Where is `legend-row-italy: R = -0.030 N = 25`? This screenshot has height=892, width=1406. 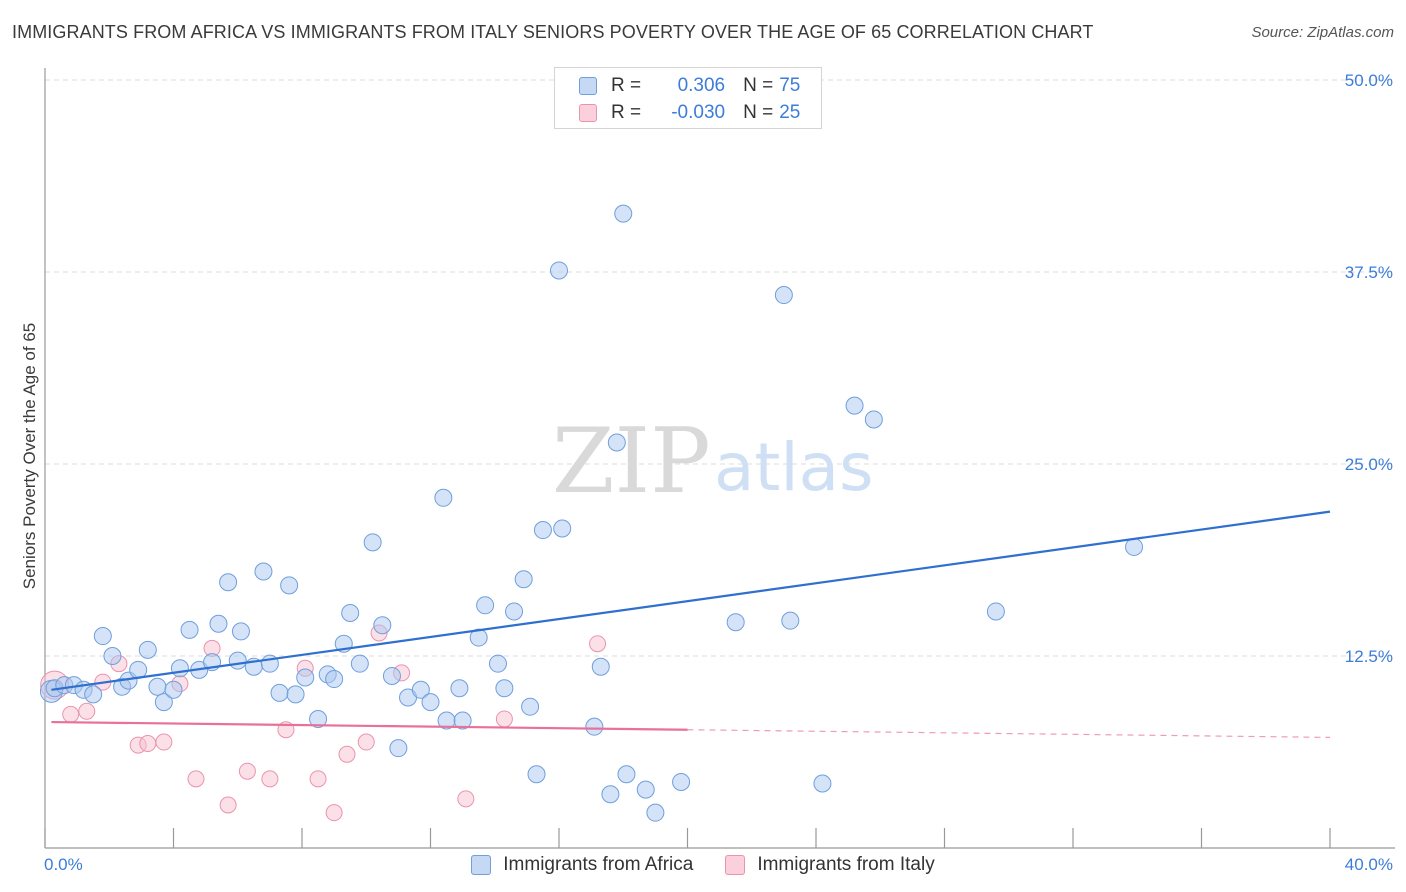
legend-row-italy: R = -0.030 N = 25 is located at coordinates (689, 113).